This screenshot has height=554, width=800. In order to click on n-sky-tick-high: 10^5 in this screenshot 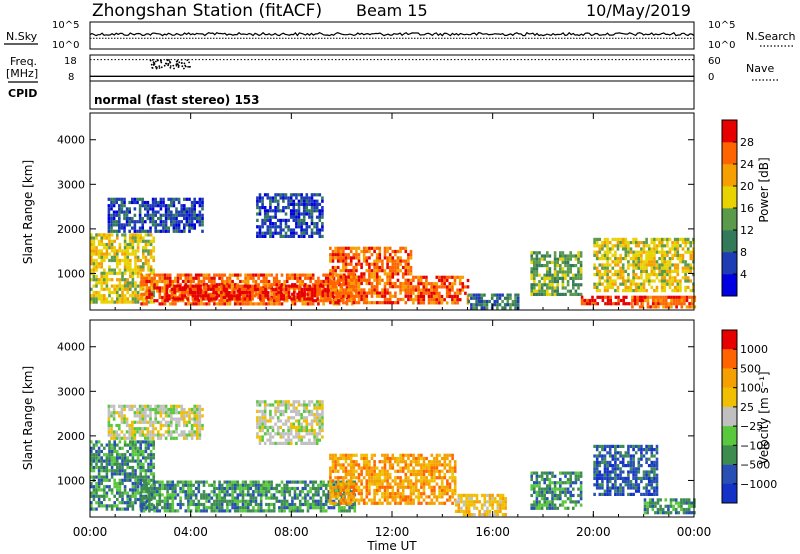, I will do `click(65, 25)`.